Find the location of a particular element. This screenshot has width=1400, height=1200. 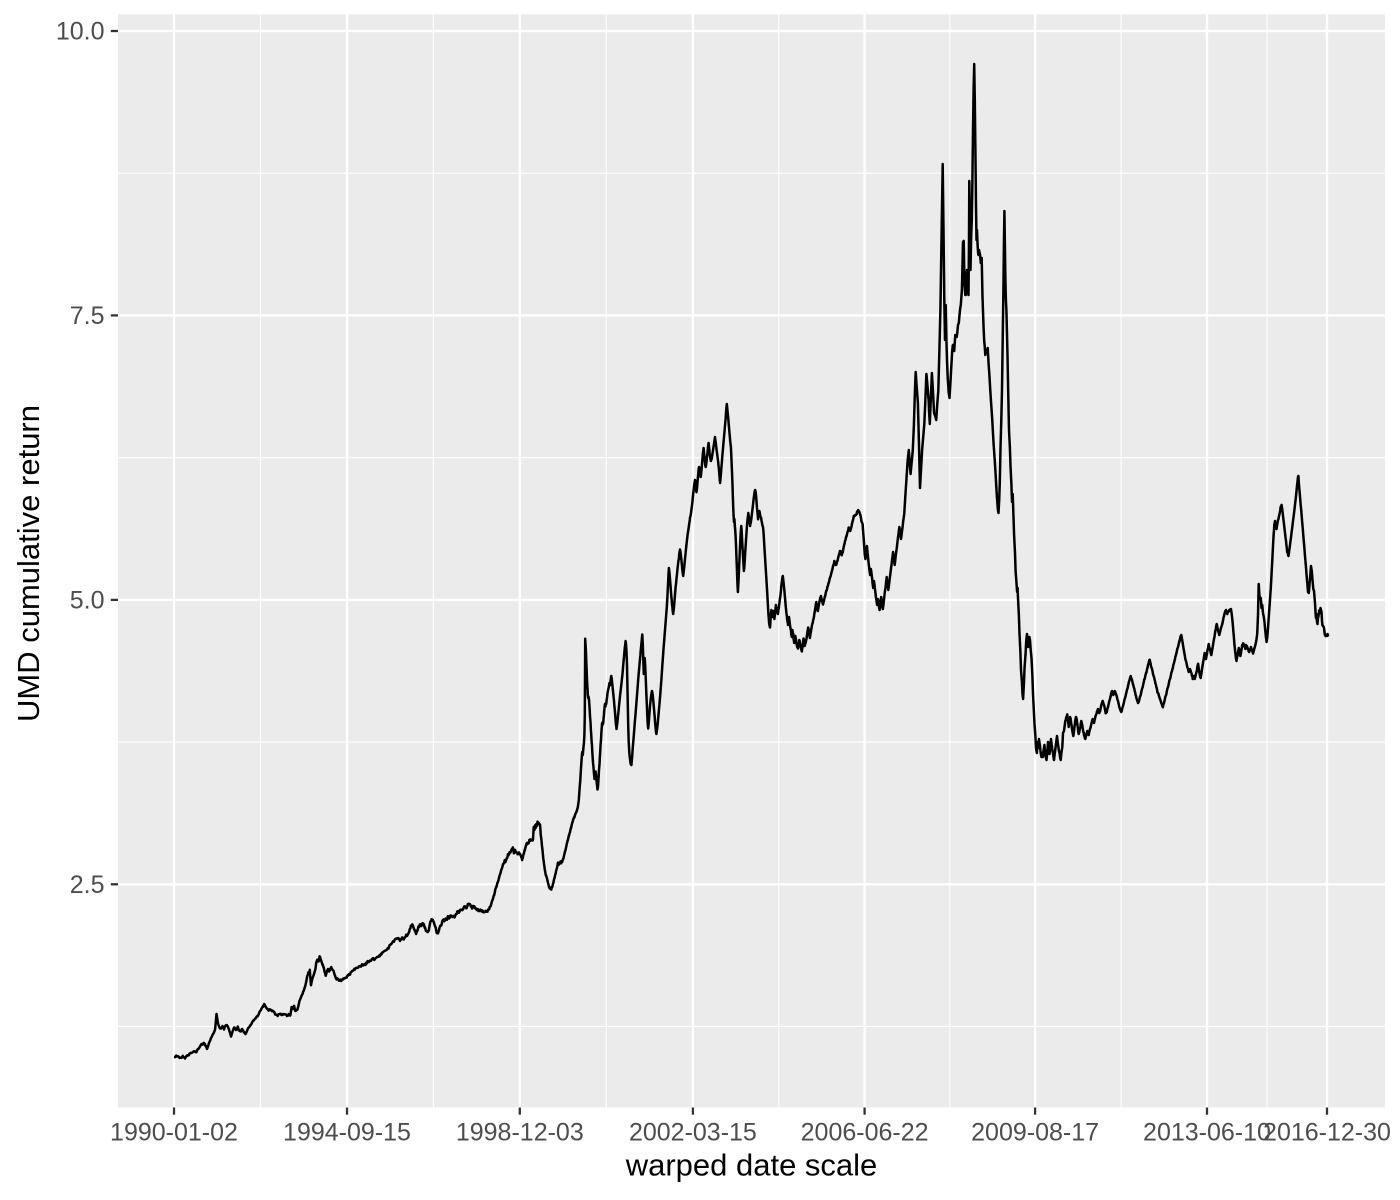

svg-text: 10.0 is located at coordinates (80, 32).